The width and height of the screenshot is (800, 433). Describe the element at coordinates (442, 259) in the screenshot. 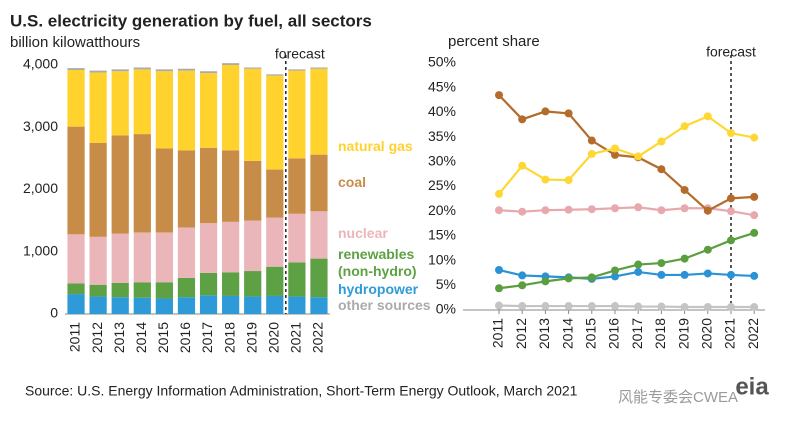

I see `y-tick-label: 10%` at that location.